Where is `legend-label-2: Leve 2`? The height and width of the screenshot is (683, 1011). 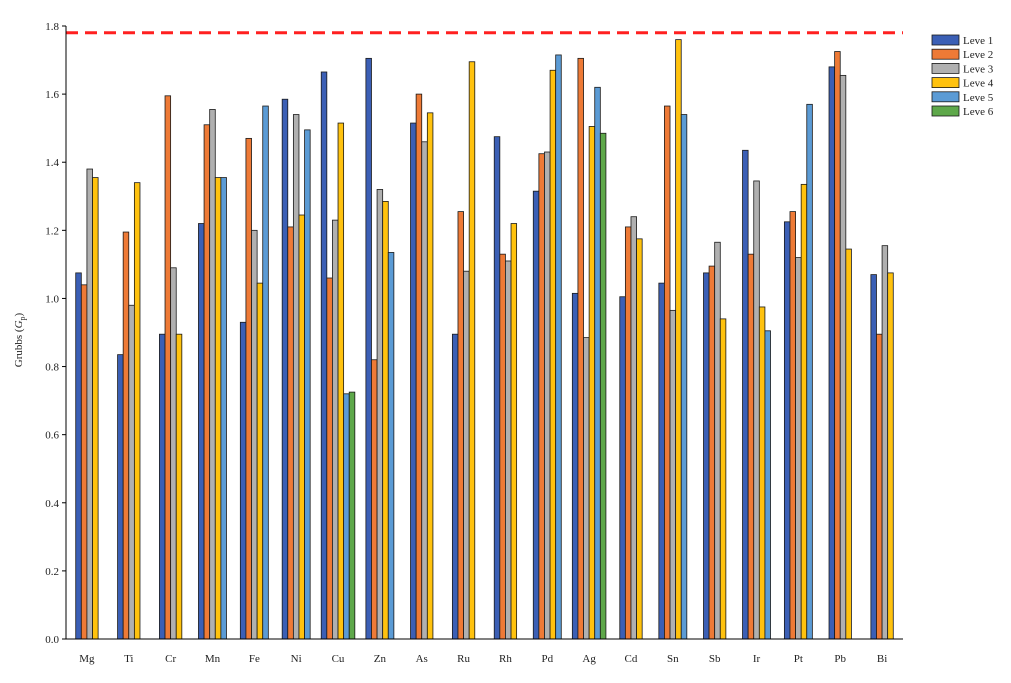
legend-label-2: Leve 2 is located at coordinates (978, 55).